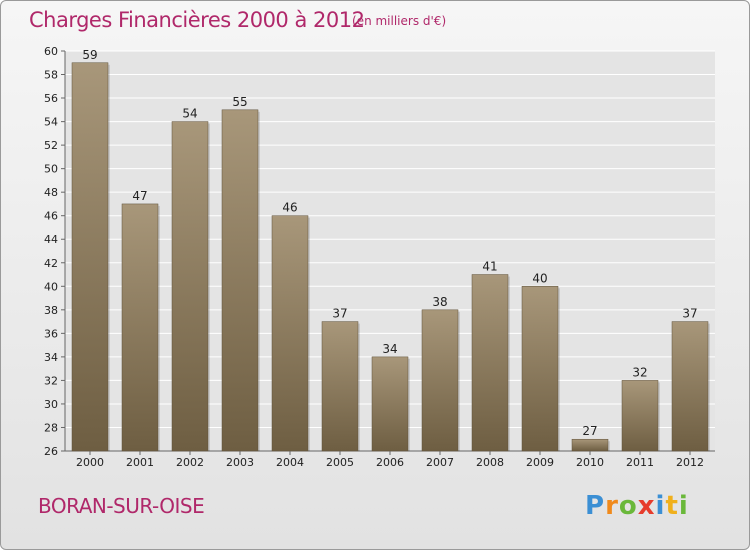 This screenshot has width=750, height=550. What do you see at coordinates (239, 102) in the screenshot?
I see `data-label: 55` at bounding box center [239, 102].